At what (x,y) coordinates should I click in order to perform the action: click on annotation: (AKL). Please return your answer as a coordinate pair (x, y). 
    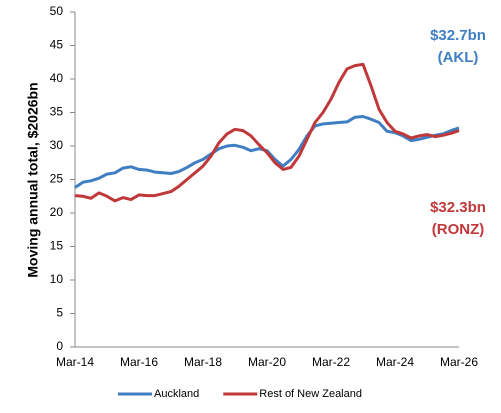
    Looking at the image, I should click on (458, 57).